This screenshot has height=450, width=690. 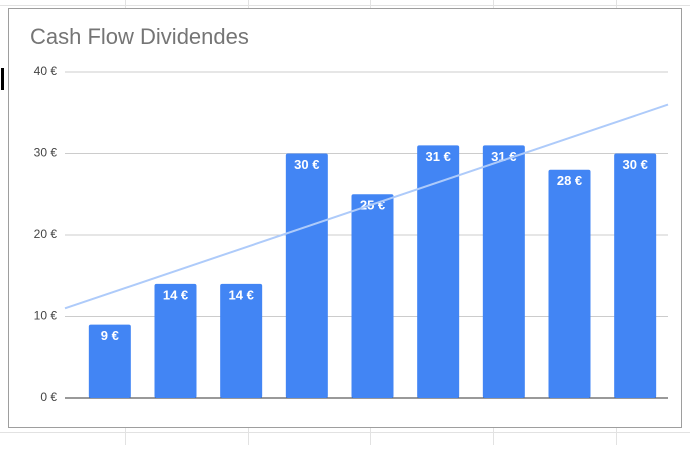 What do you see at coordinates (569, 180) in the screenshot?
I see `data-label: 28 €` at bounding box center [569, 180].